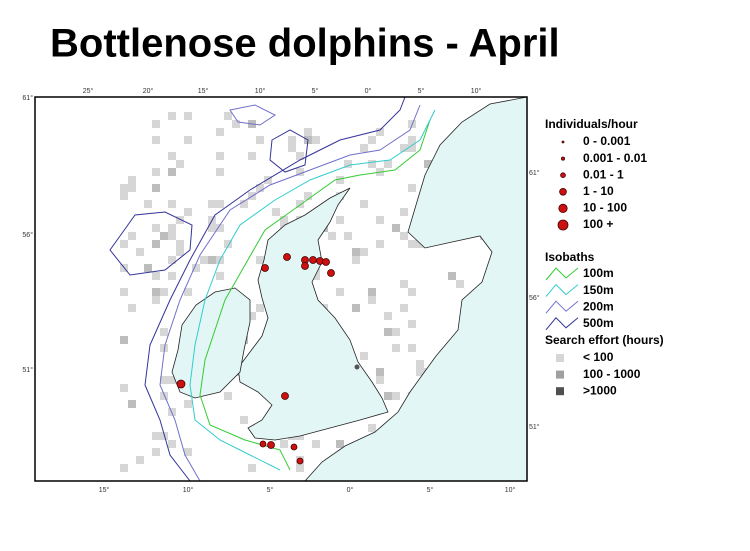  What do you see at coordinates (534, 298) in the screenshot?
I see `right-label: 56°` at bounding box center [534, 298].